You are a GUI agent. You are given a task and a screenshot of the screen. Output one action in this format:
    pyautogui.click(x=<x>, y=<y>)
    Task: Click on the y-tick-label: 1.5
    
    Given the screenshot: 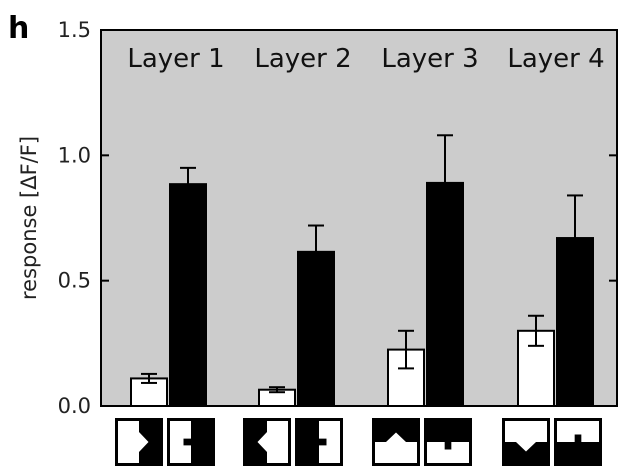 What is the action you would take?
    pyautogui.click(x=74, y=30)
    